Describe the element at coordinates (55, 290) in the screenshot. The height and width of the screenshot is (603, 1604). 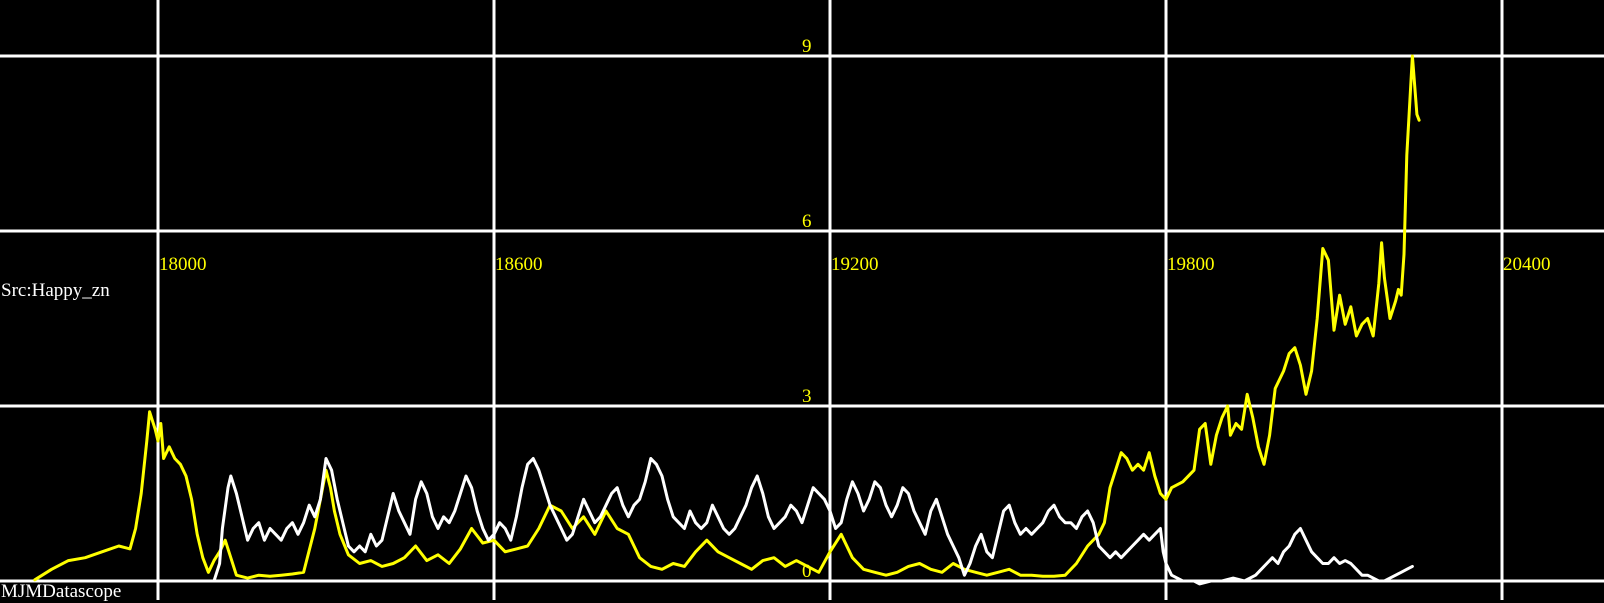
I see `source-label: Src:Happy_zn` at that location.